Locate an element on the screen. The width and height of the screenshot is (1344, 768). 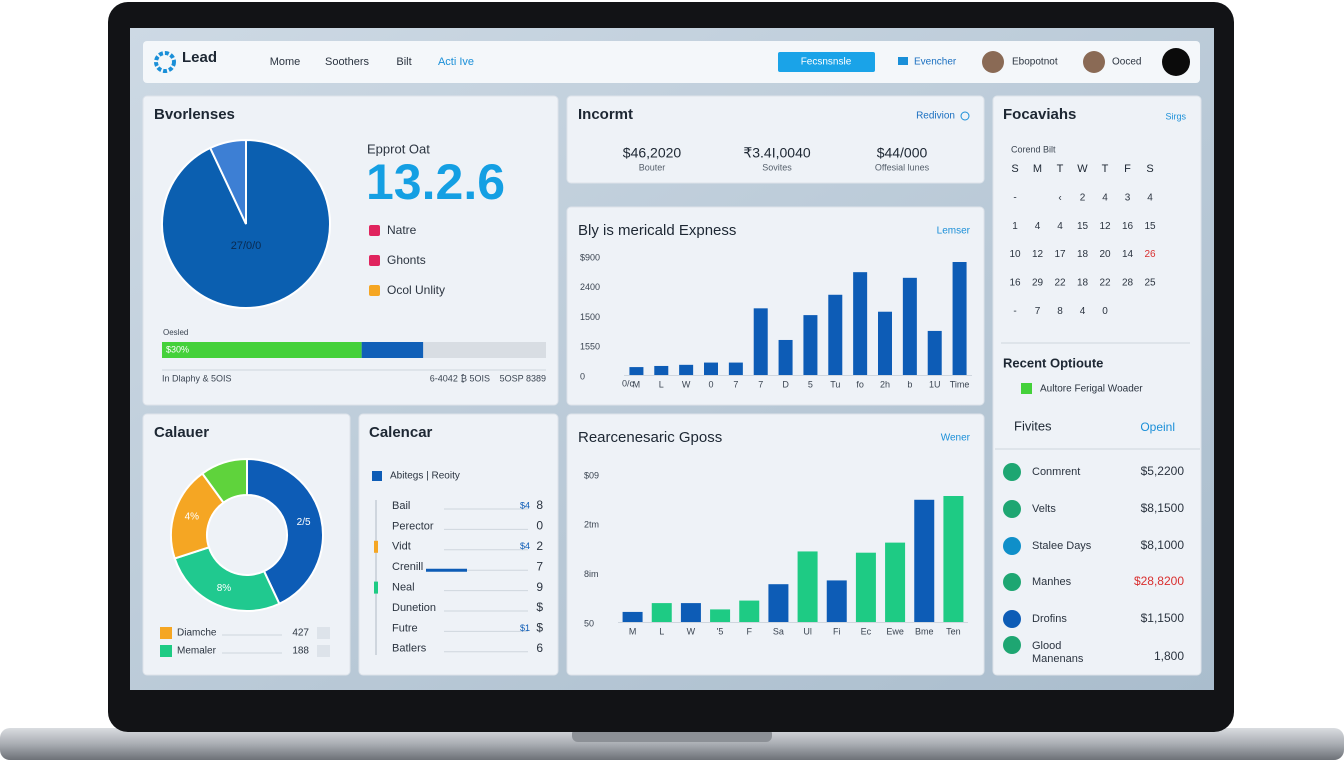
calendar-day: 0 is located at coordinates (1105, 311).